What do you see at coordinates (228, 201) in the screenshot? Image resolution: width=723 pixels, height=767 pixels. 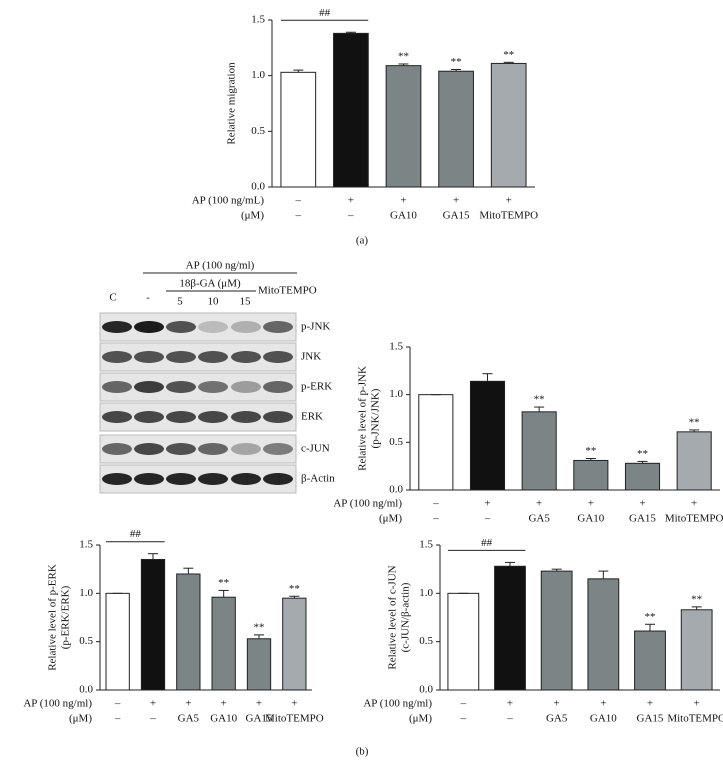 I see `row-label: AP (100 ng/mL)` at bounding box center [228, 201].